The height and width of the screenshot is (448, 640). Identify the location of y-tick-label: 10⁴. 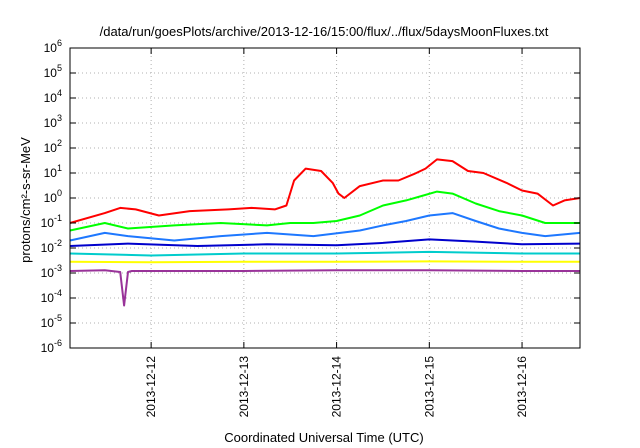
(53, 96).